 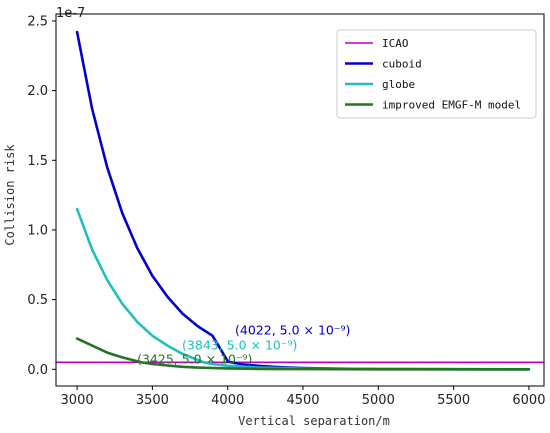 I want to click on x-tick-label: 5500, so click(x=453, y=400).